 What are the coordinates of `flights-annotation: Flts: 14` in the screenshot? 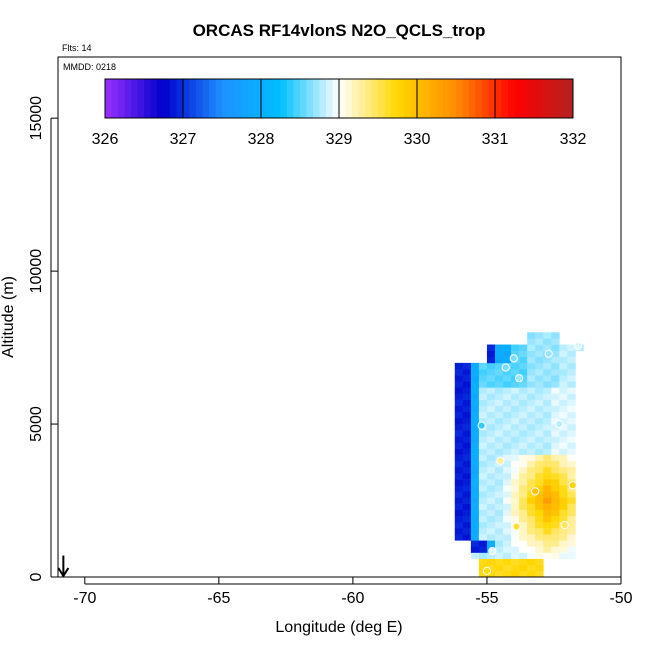 It's located at (77, 48).